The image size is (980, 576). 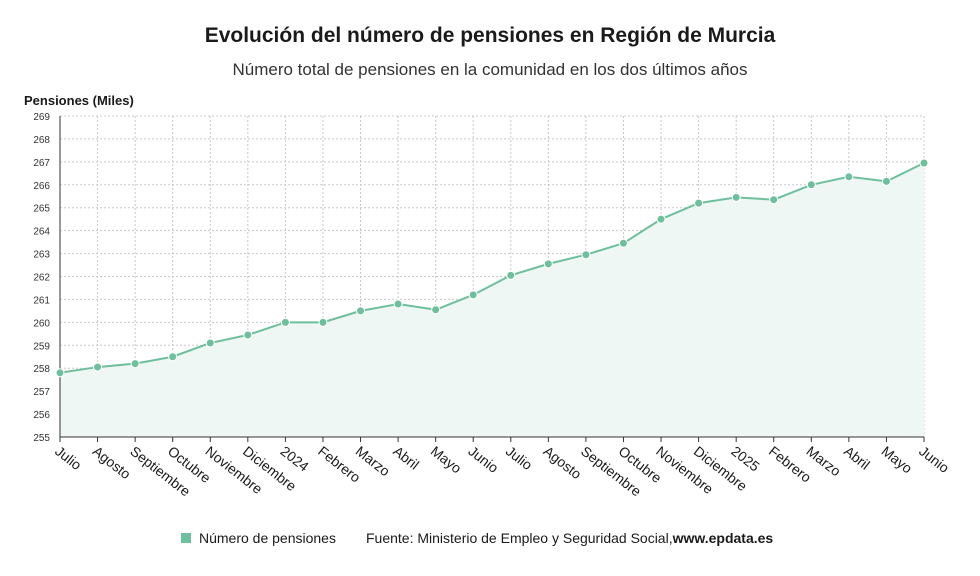 What do you see at coordinates (267, 538) in the screenshot?
I see `legend-series-label: Número de pensiones` at bounding box center [267, 538].